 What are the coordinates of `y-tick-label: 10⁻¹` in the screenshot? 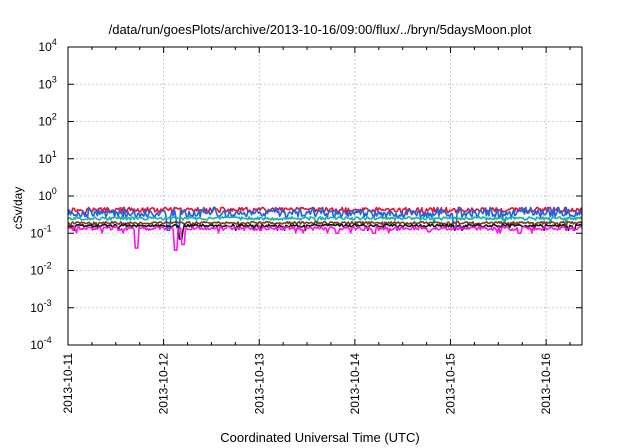 It's located at (40, 231).